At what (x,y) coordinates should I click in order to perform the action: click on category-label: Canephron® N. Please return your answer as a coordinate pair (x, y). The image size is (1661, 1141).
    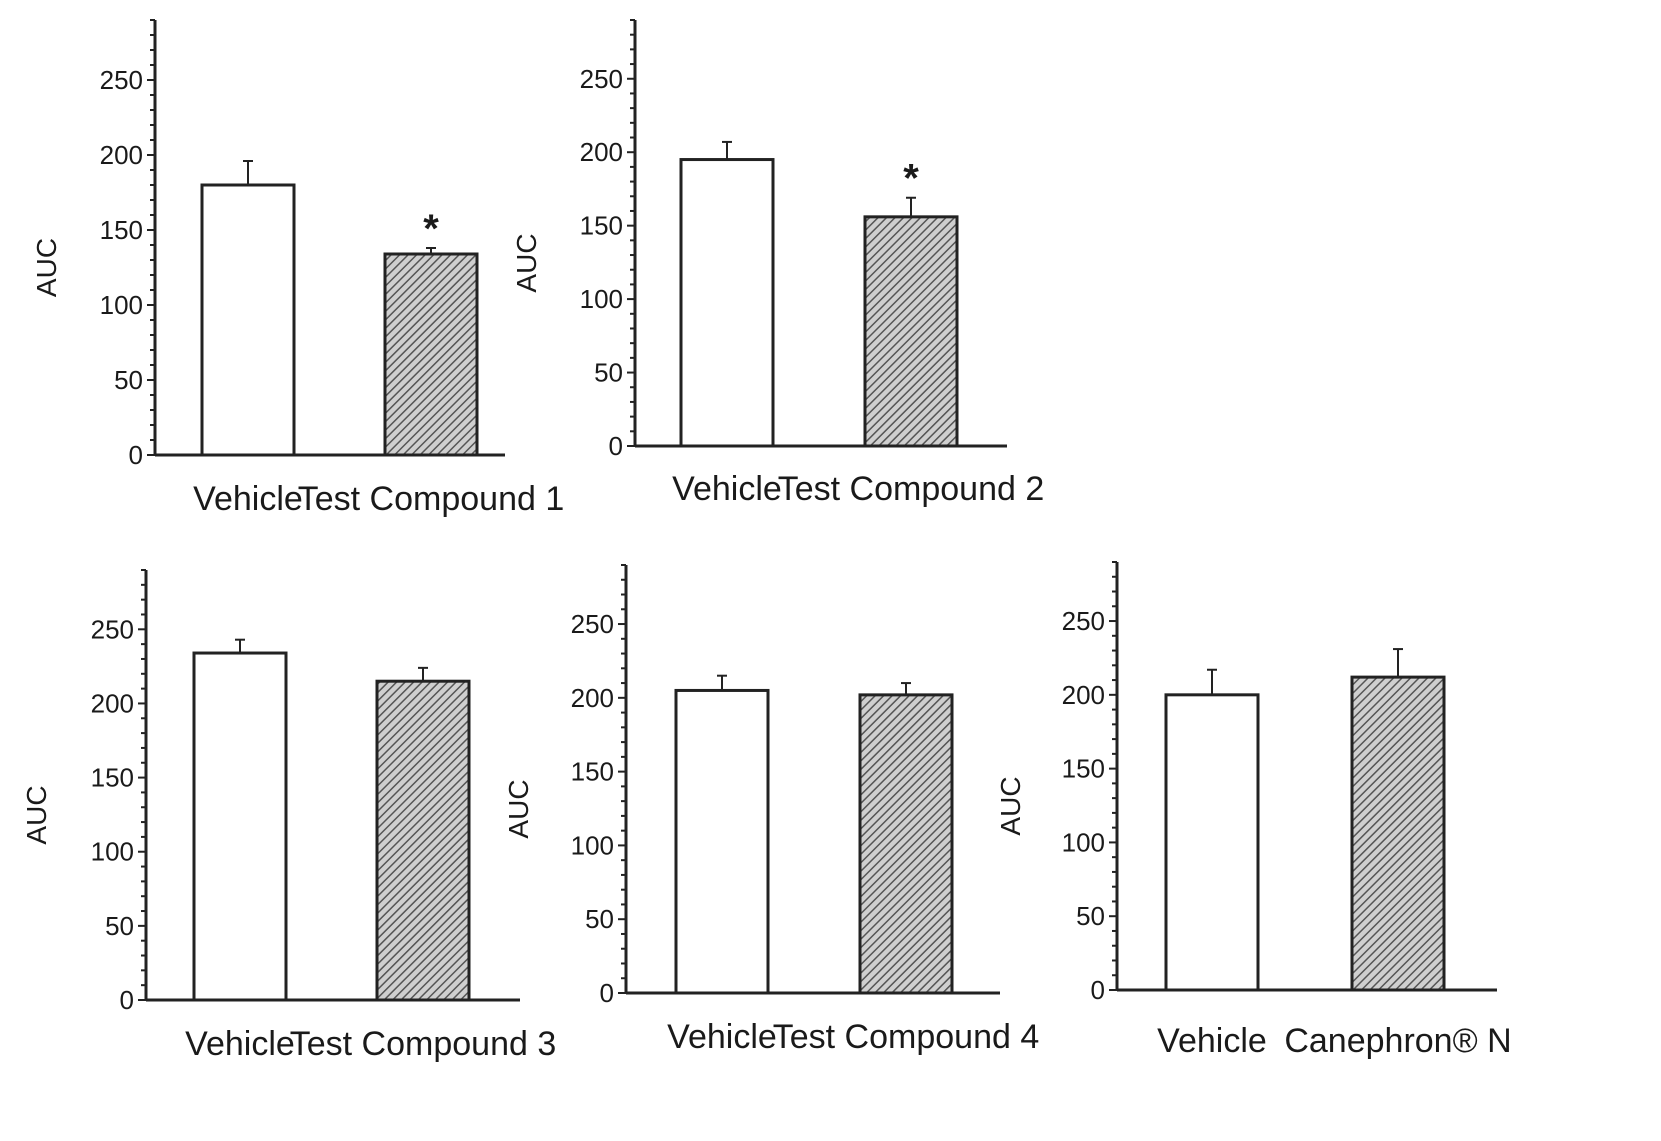
    Looking at the image, I should click on (1397, 1041).